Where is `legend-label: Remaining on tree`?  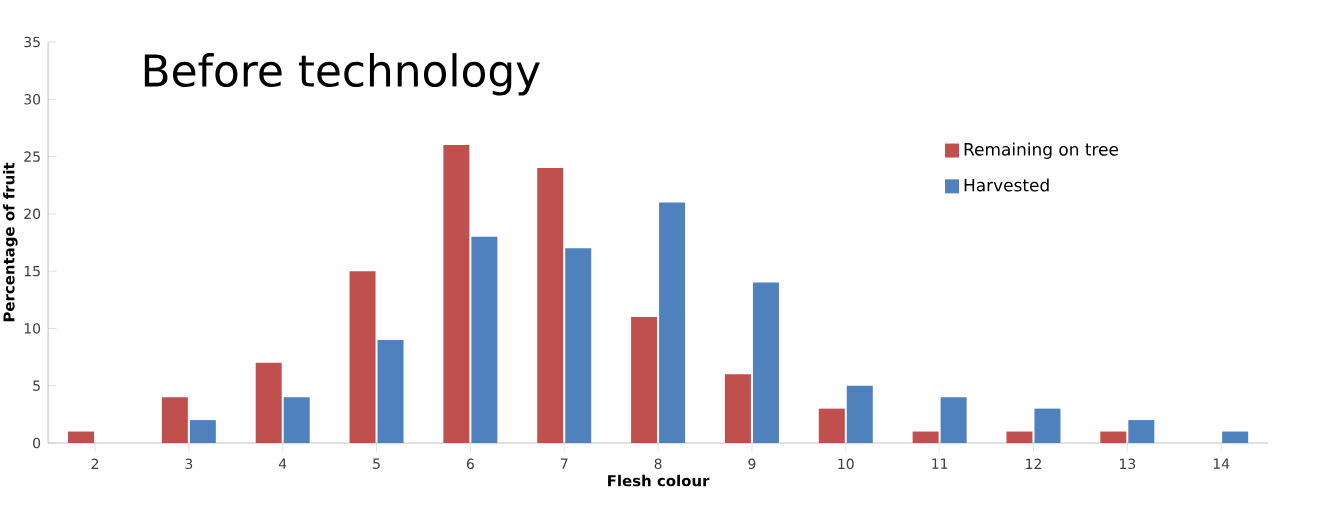
legend-label: Remaining on tree is located at coordinates (1041, 150).